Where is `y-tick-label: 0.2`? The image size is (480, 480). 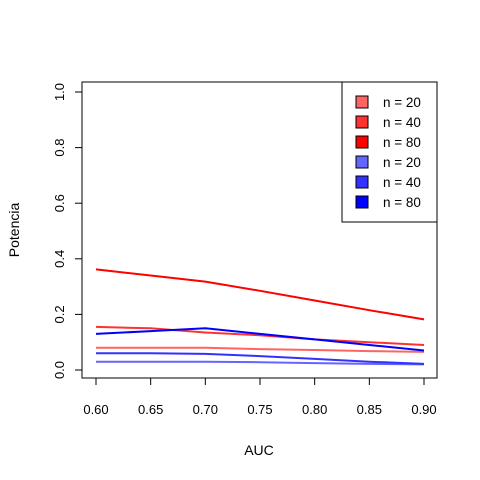
y-tick-label: 0.2 is located at coordinates (59, 314).